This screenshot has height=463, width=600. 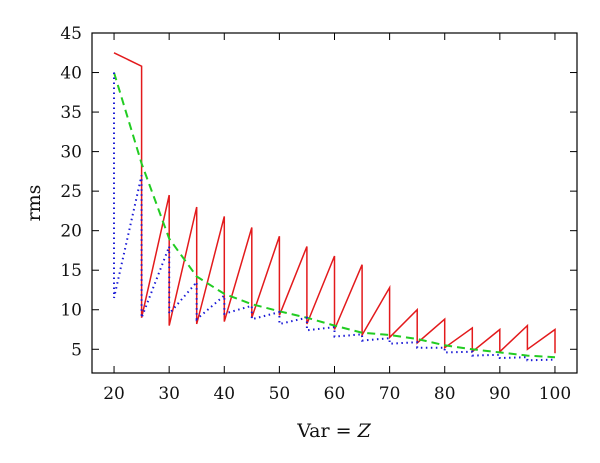 I want to click on x-tick-label: 50, so click(x=280, y=394).